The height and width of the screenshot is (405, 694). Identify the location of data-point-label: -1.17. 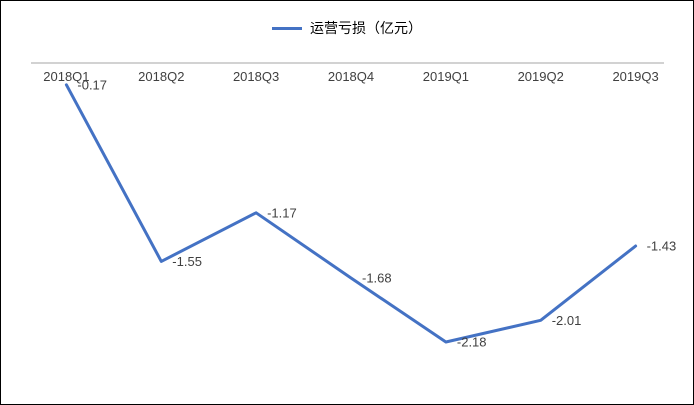
(282, 212).